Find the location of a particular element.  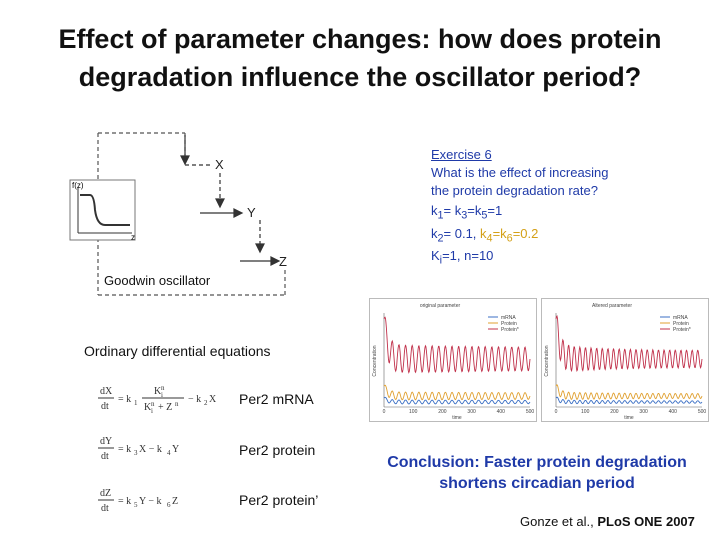

eq-label-protein: Per2 protein is located at coordinates (277, 450).